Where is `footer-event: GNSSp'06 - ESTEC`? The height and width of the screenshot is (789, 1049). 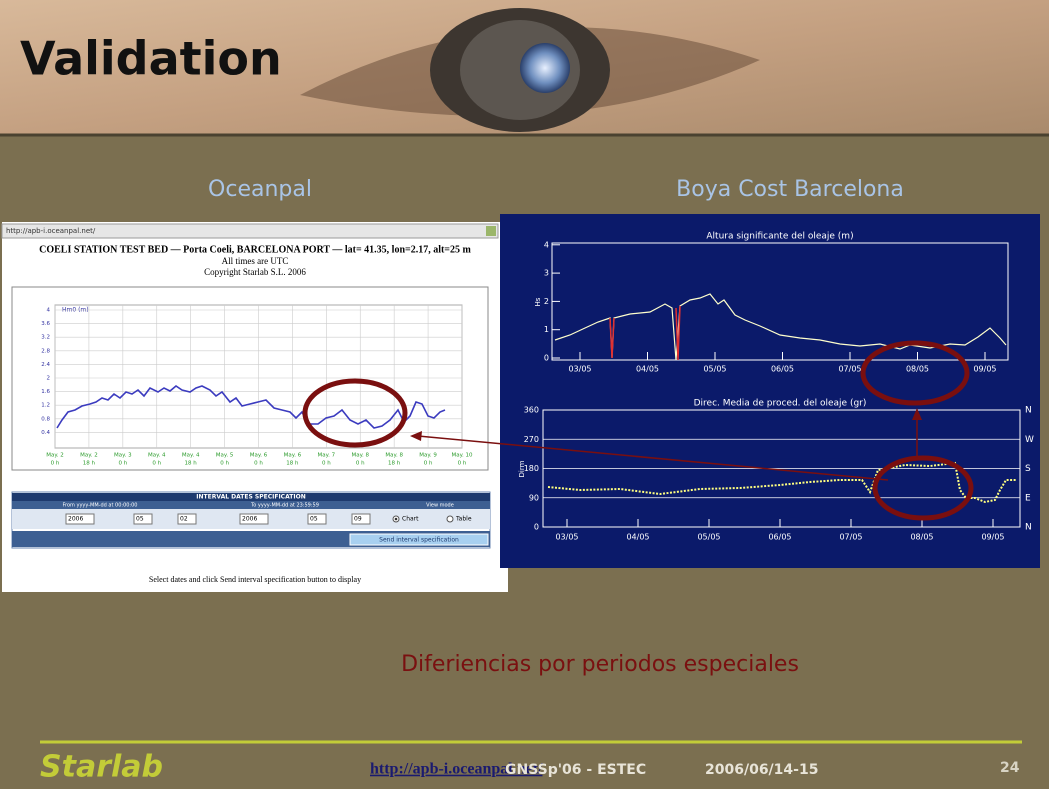 footer-event: GNSSp'06 - ESTEC is located at coordinates (575, 770).